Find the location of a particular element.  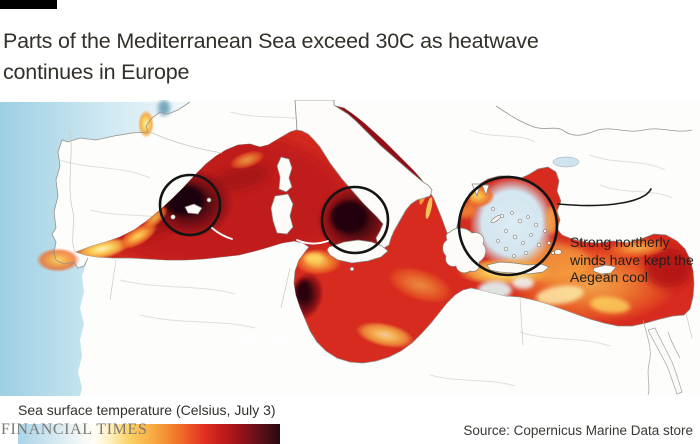

tyrrhenian-highlight-circle is located at coordinates (355, 220).